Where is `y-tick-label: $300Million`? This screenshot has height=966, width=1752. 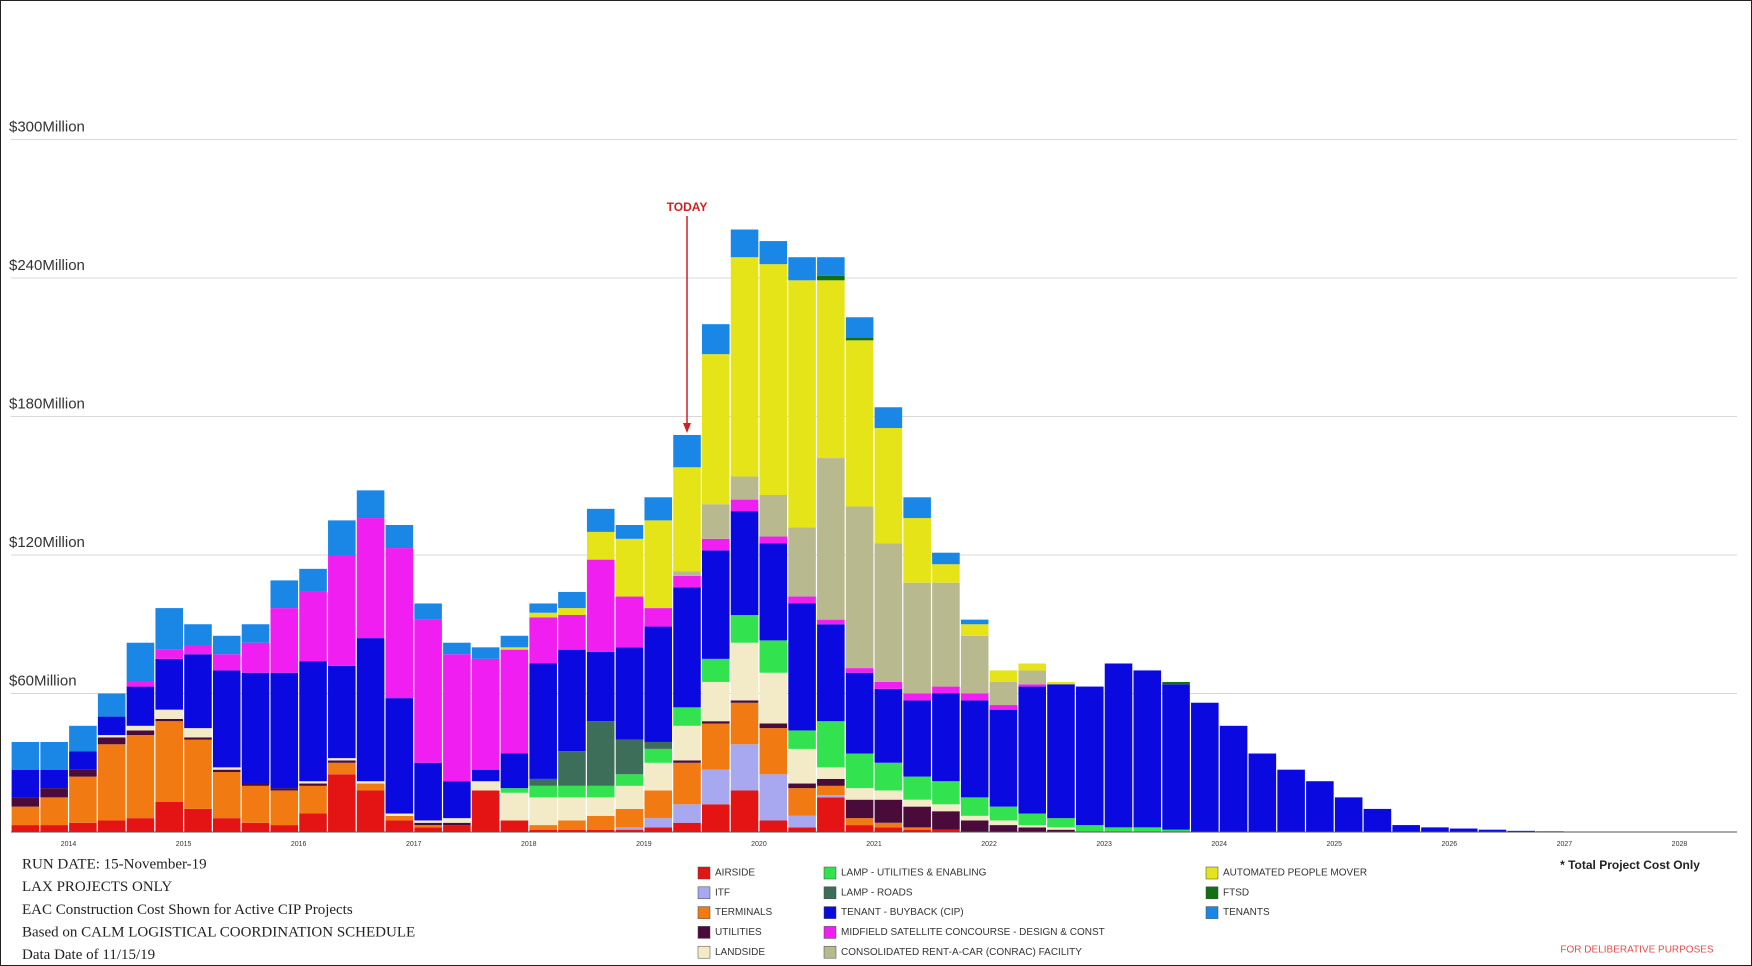
y-tick-label: $300Million is located at coordinates (47, 126).